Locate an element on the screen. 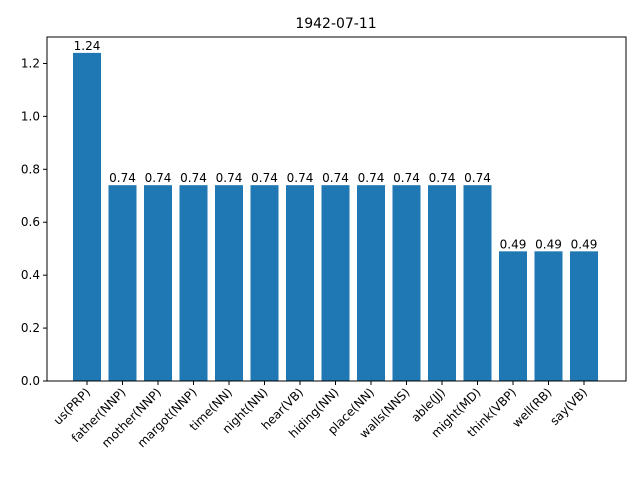 Image resolution: width=640 pixels, height=480 pixels. y-tick-label: 0.8 is located at coordinates (30, 169).